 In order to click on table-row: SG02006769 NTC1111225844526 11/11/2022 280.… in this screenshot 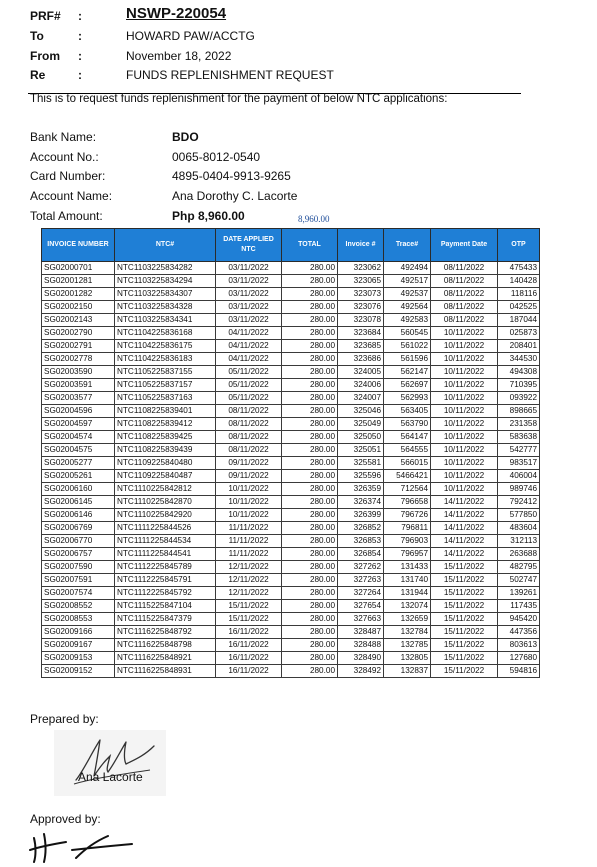, I will do `click(290, 528)`.